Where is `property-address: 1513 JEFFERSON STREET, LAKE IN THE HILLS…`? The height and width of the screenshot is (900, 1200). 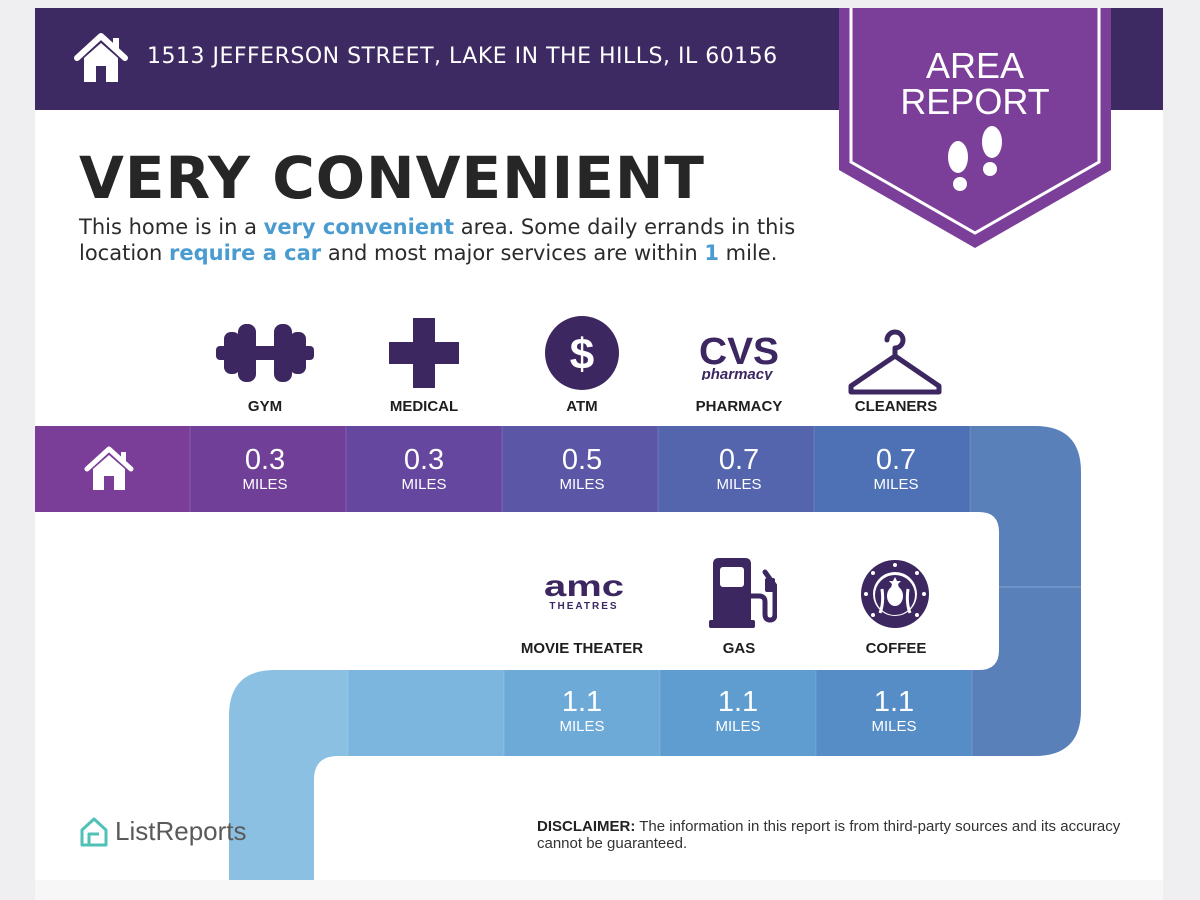
property-address: 1513 JEFFERSON STREET, LAKE IN THE HILLS… is located at coordinates (462, 56).